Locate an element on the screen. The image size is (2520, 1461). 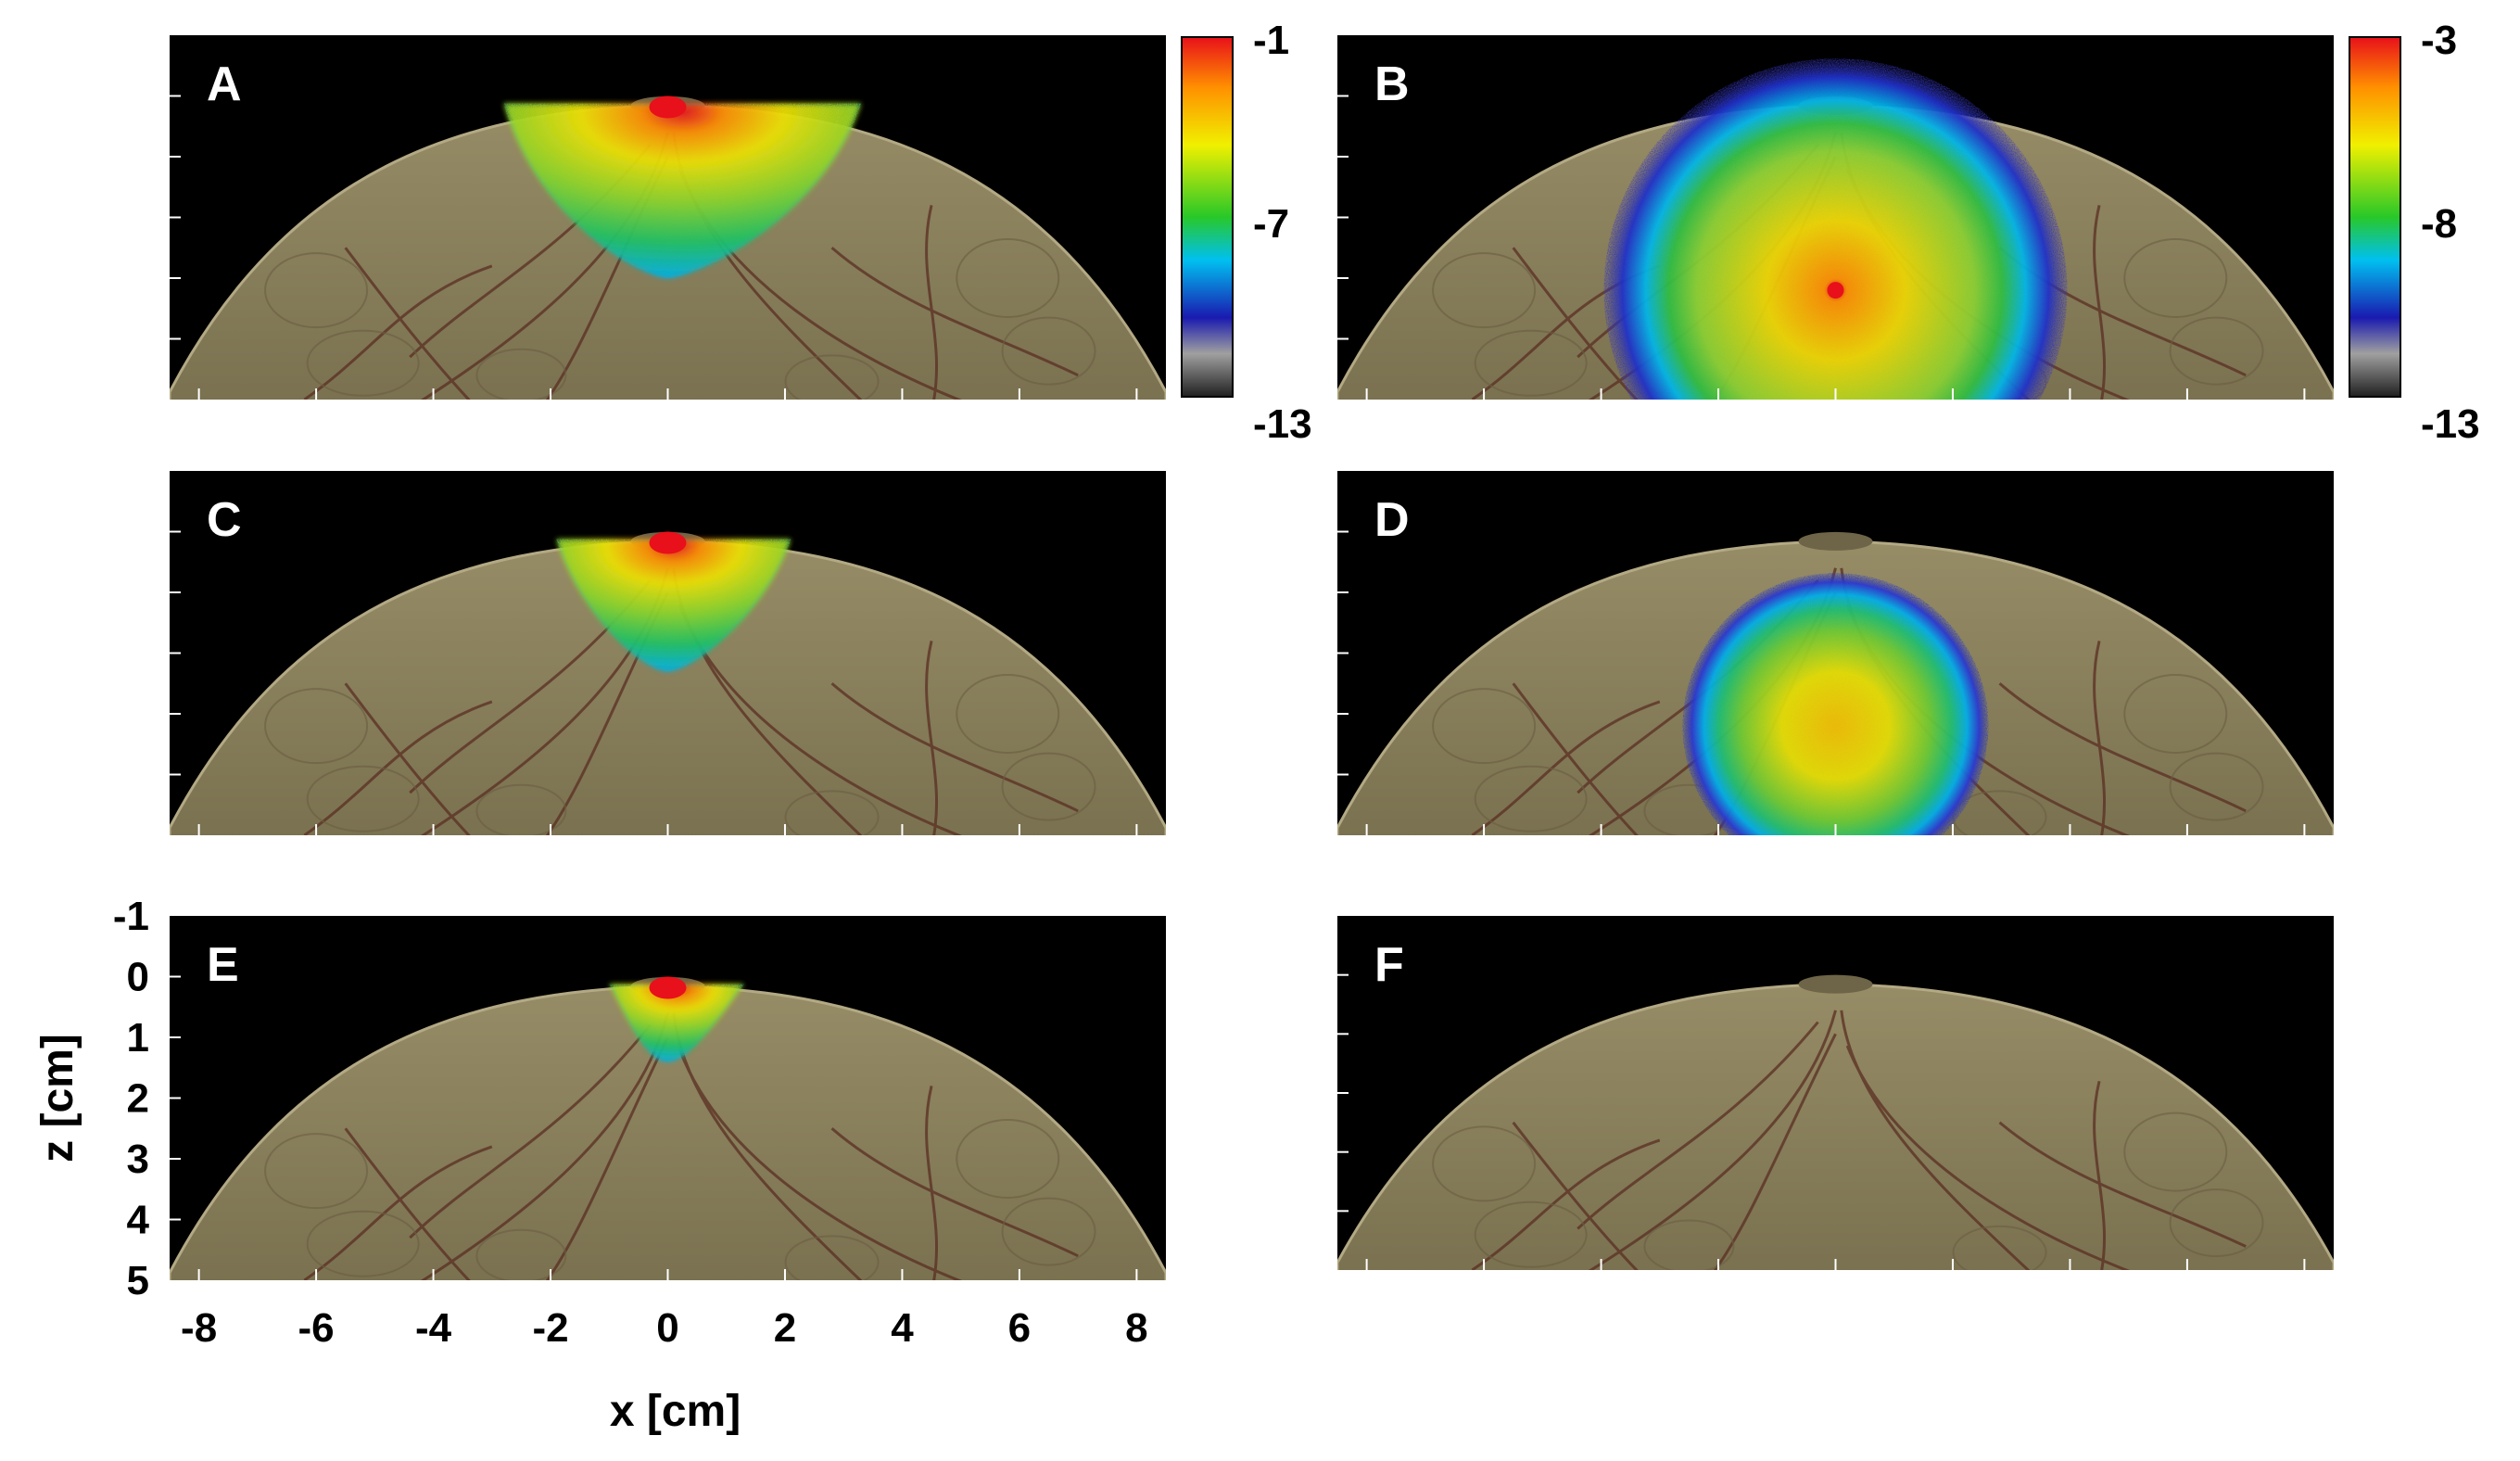
panel-d: D is located at coordinates (1835, 653).